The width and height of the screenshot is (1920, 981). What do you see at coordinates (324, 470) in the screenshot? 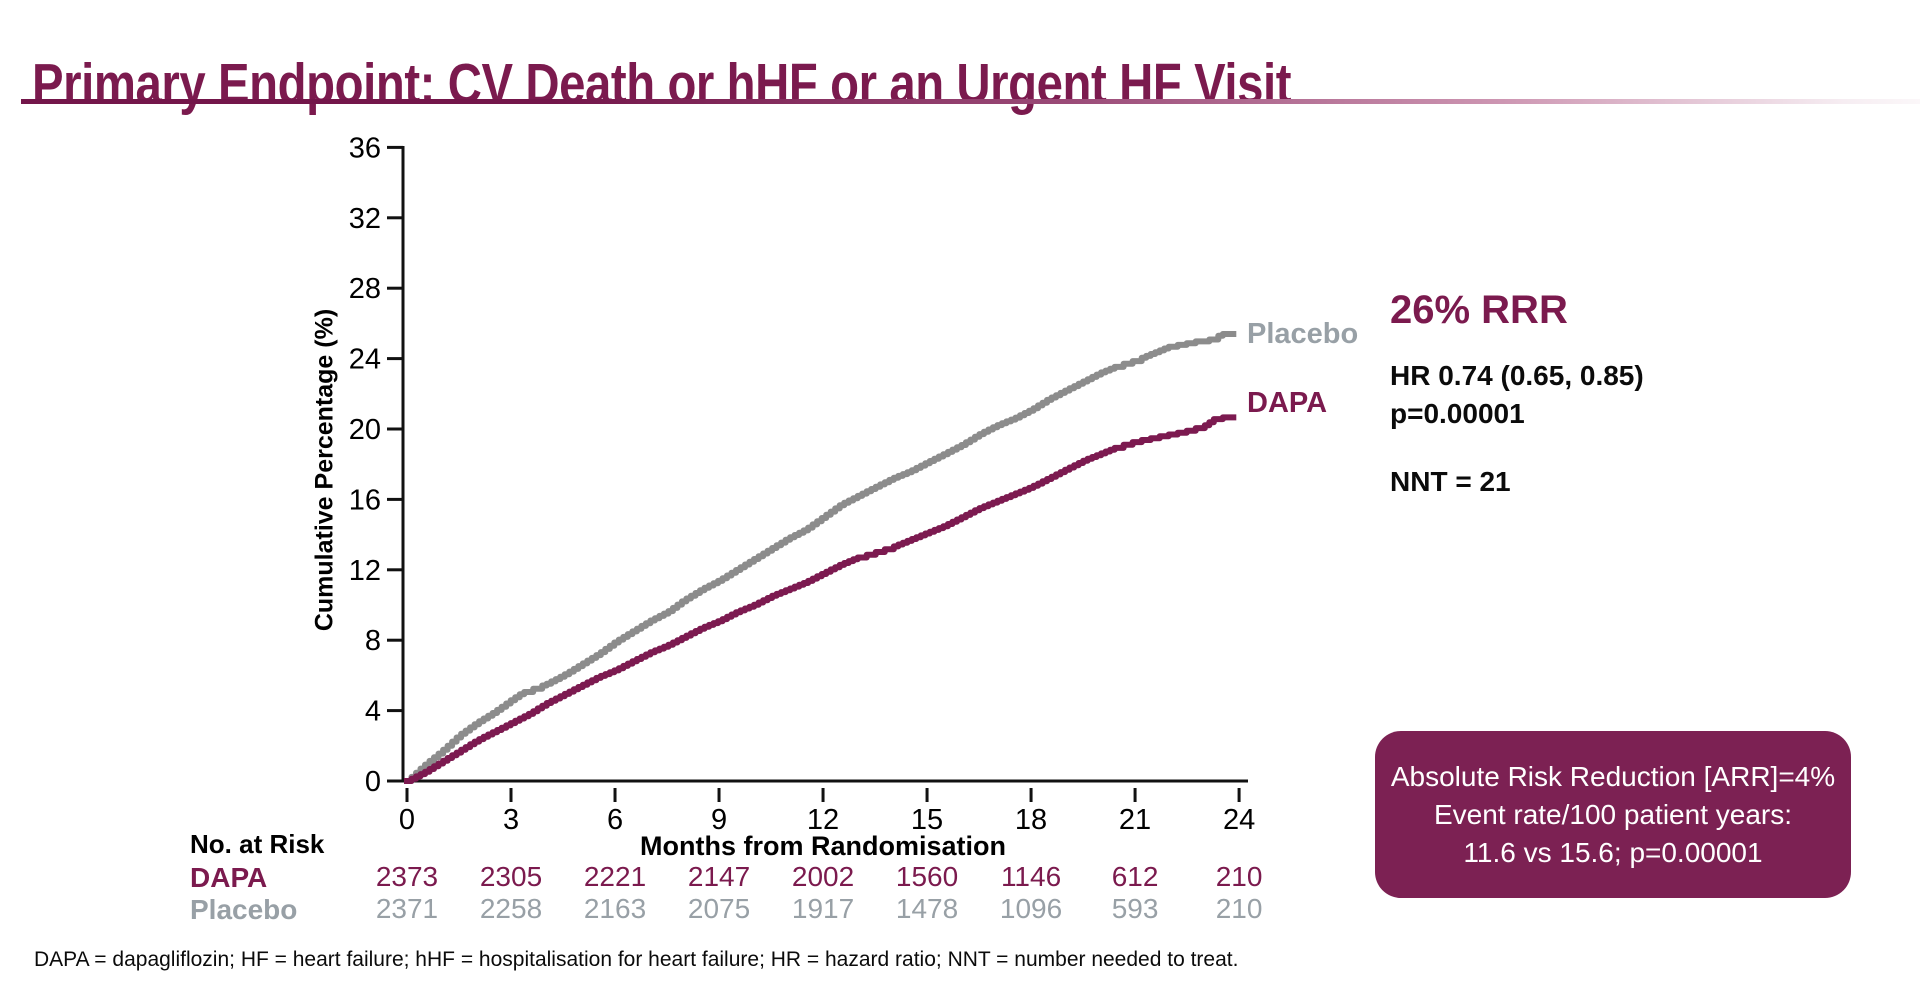
I see `y-axis-title: Cumulative Percentage (%)` at bounding box center [324, 470].